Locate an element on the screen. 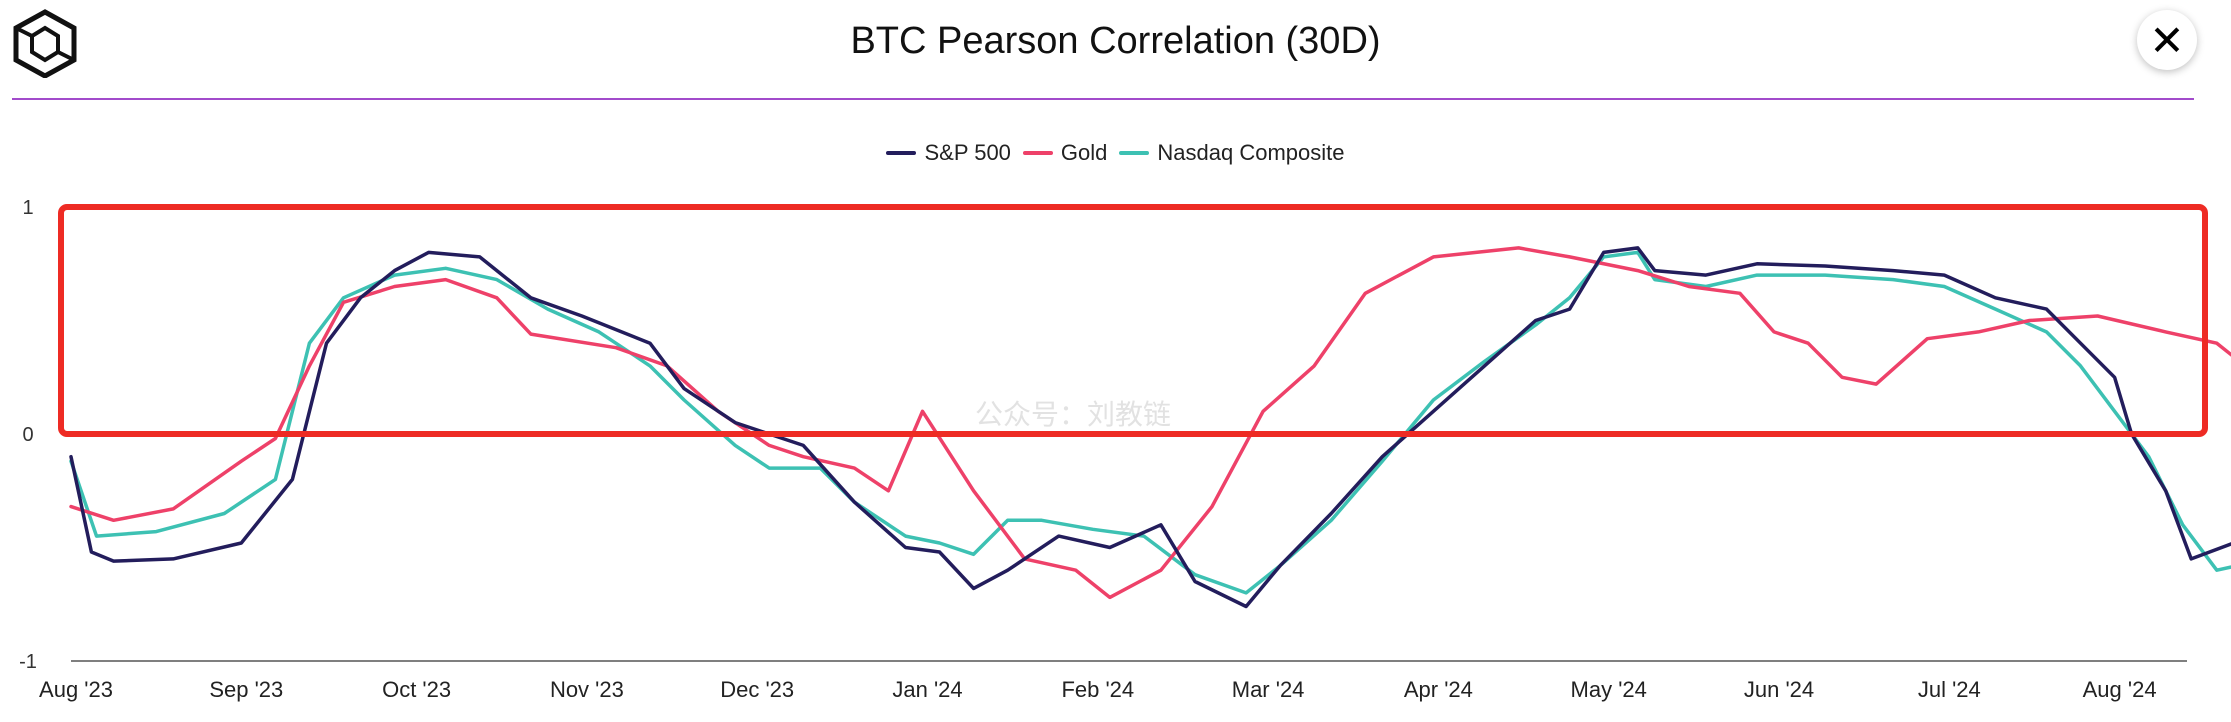  x-tick-label: Mar '24 is located at coordinates (1268, 689).